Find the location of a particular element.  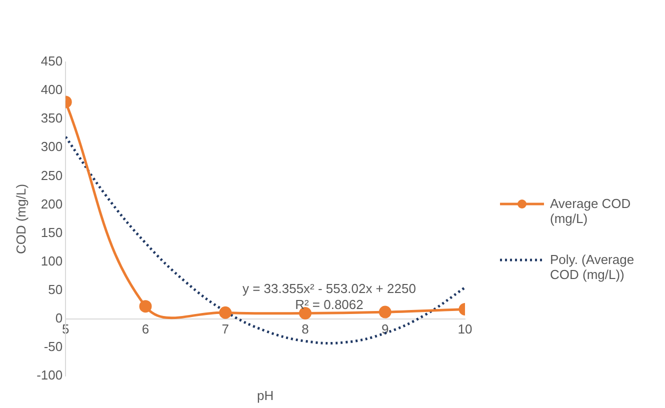

y-tick-label: 0 is located at coordinates (59, 318).